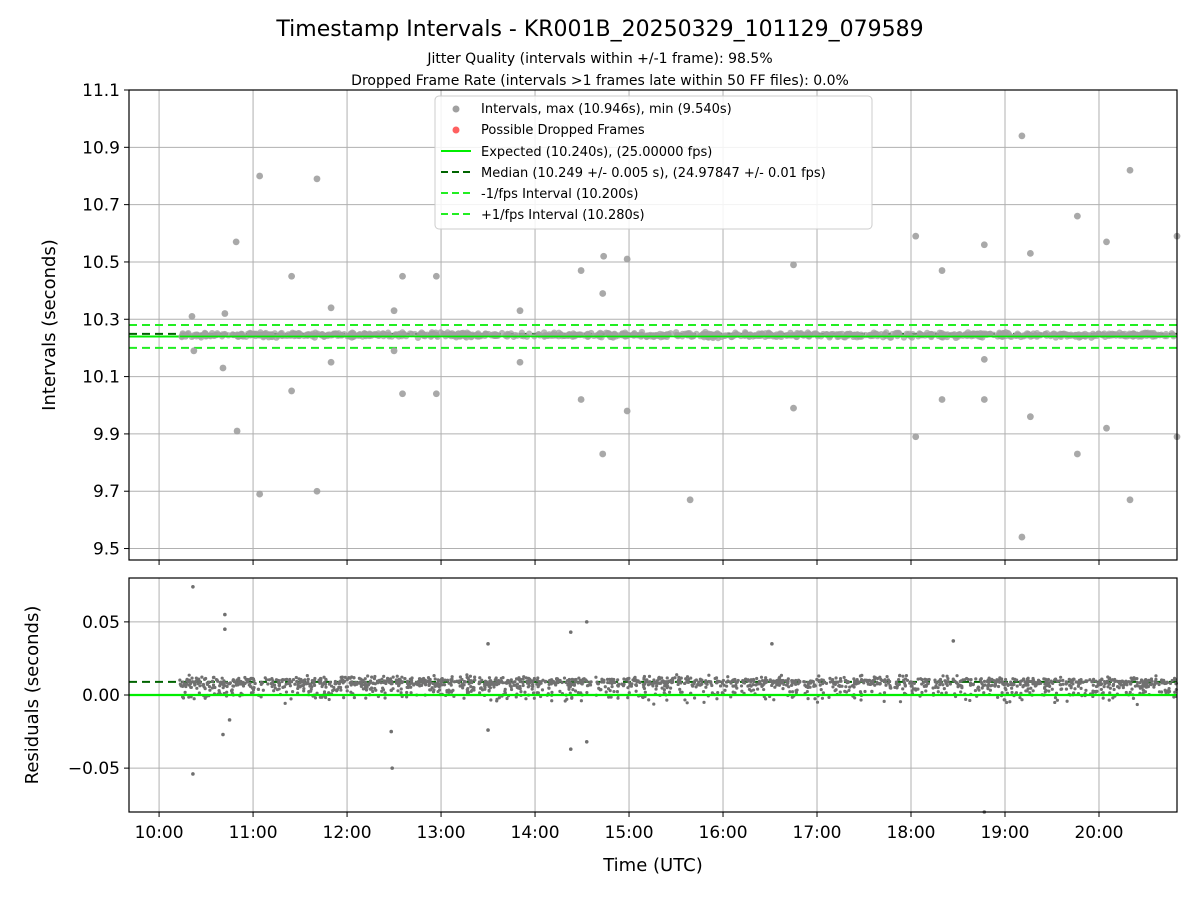 The height and width of the screenshot is (900, 1200). I want to click on legend-marker-dropped, so click(456, 130).